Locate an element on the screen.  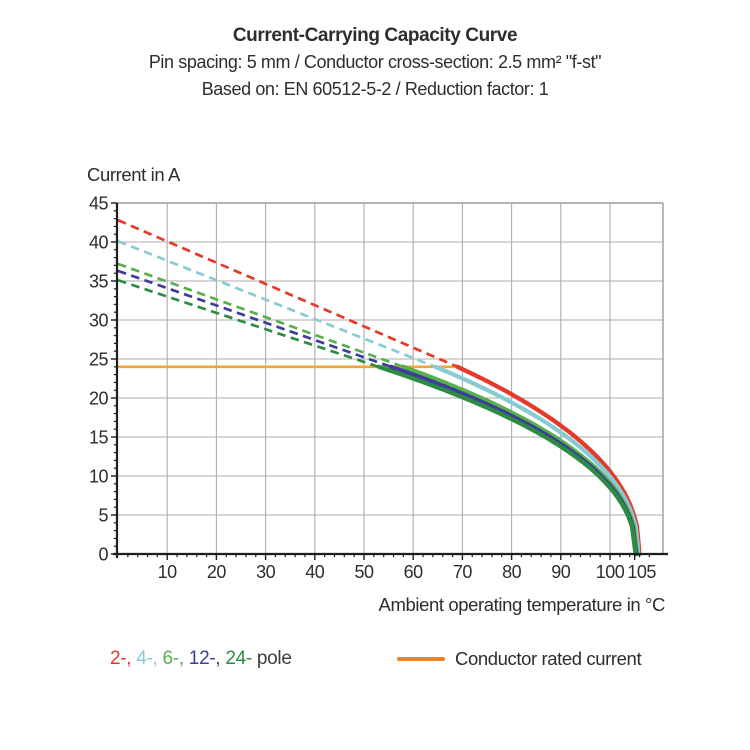
legend-pole-24: 24- is located at coordinates (238, 658).